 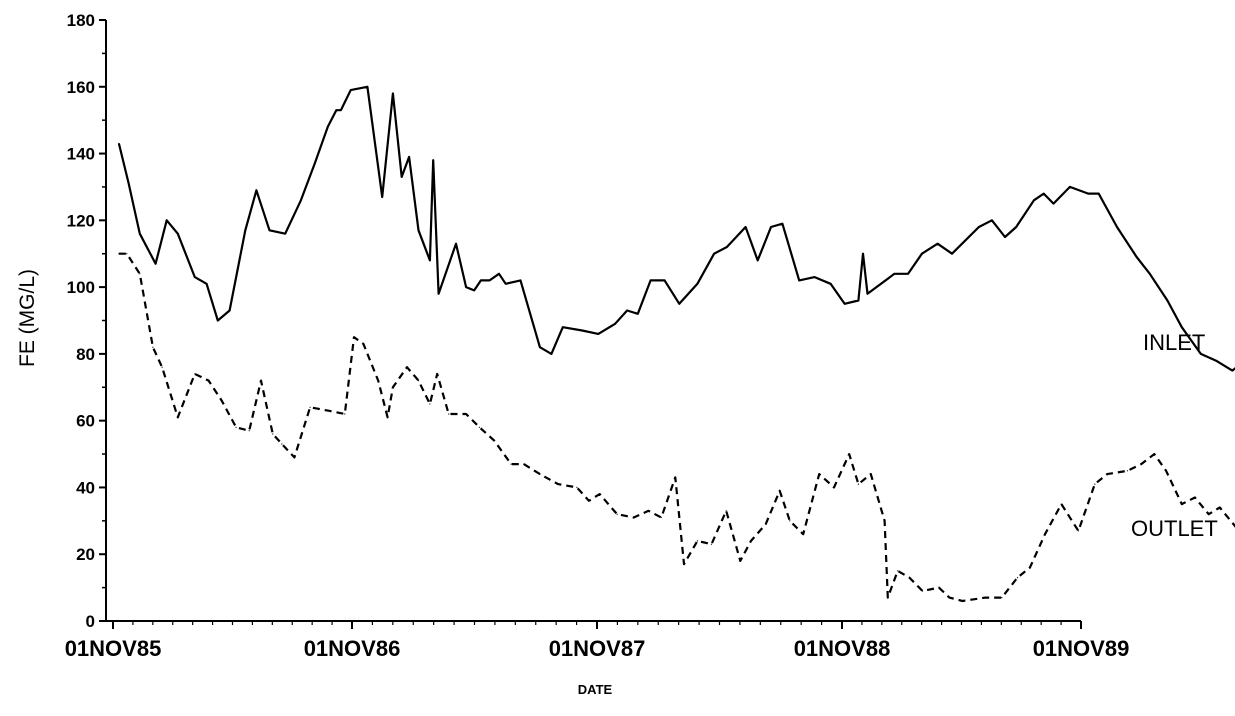 What do you see at coordinates (85, 421) in the screenshot?
I see `y-tick-label: 60` at bounding box center [85, 421].